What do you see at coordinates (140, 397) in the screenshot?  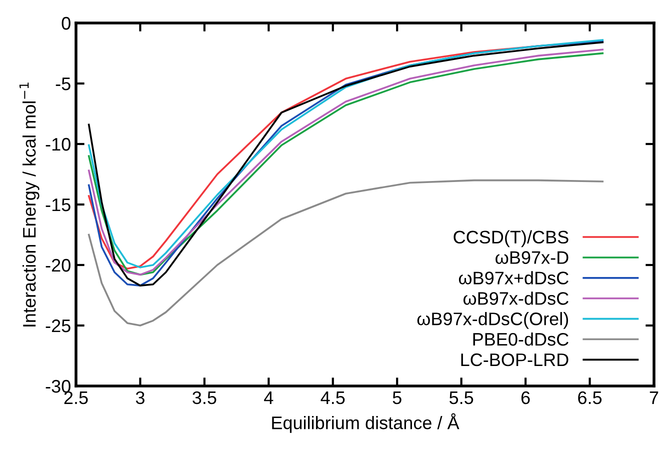 I see `x-tick-label: 3` at bounding box center [140, 397].